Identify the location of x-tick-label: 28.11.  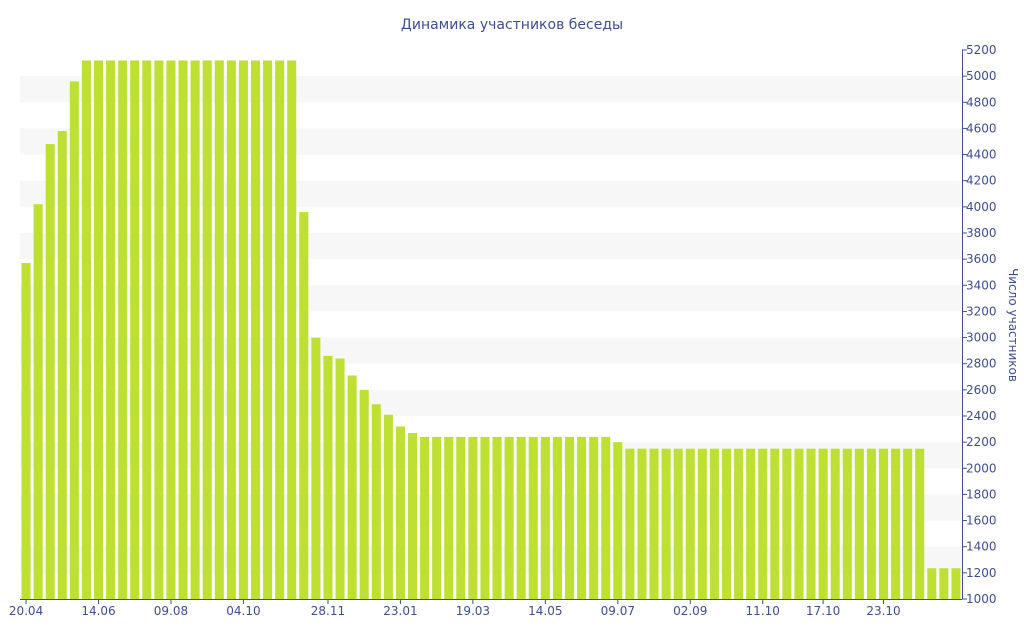
(328, 611).